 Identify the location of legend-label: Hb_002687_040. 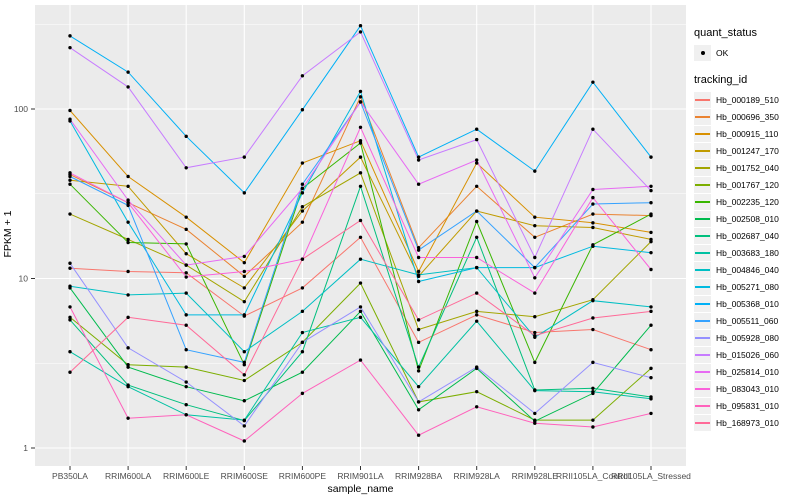
(747, 235).